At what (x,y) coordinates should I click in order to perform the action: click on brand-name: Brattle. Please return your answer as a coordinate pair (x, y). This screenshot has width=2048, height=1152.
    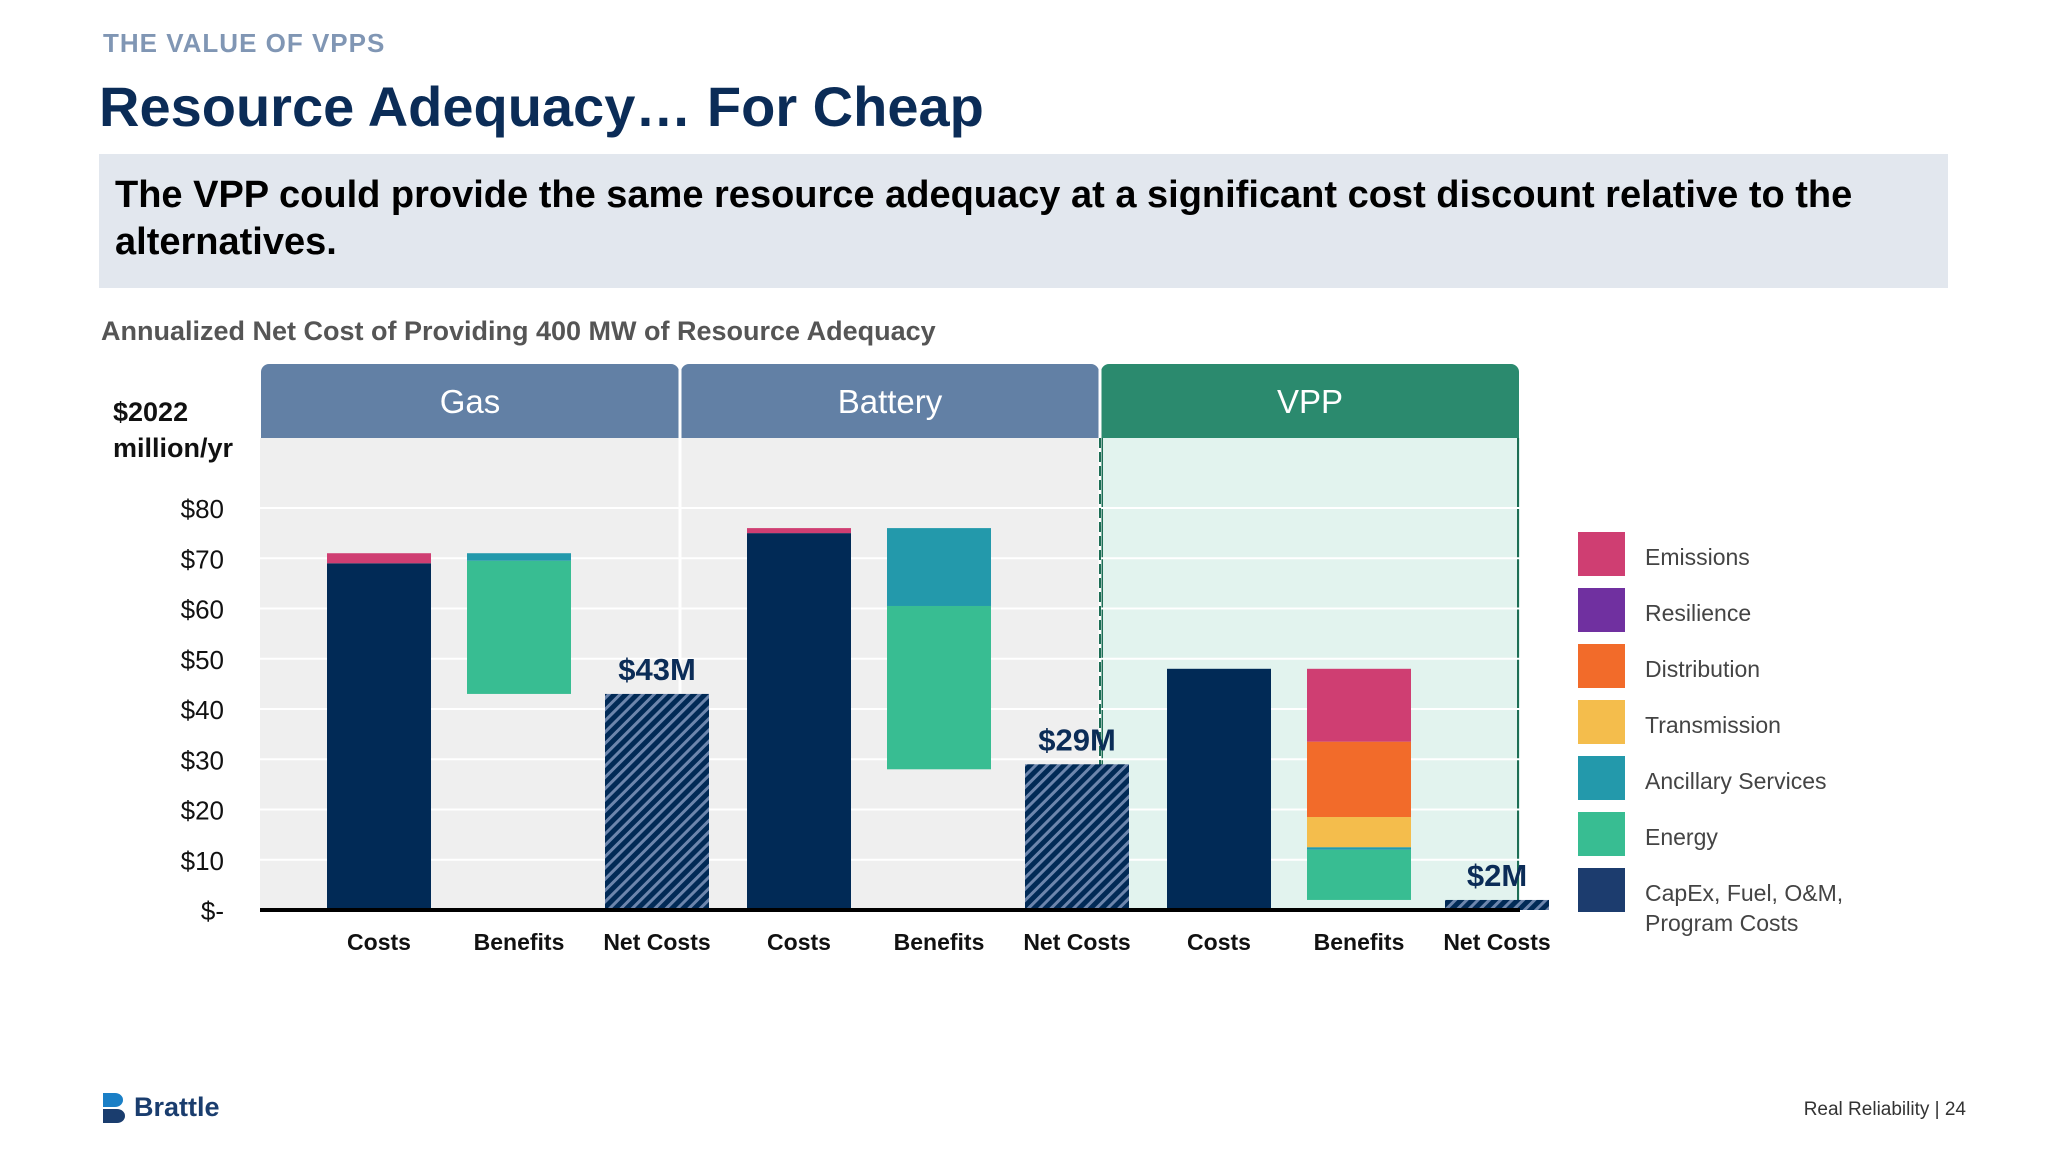
    Looking at the image, I should click on (177, 1107).